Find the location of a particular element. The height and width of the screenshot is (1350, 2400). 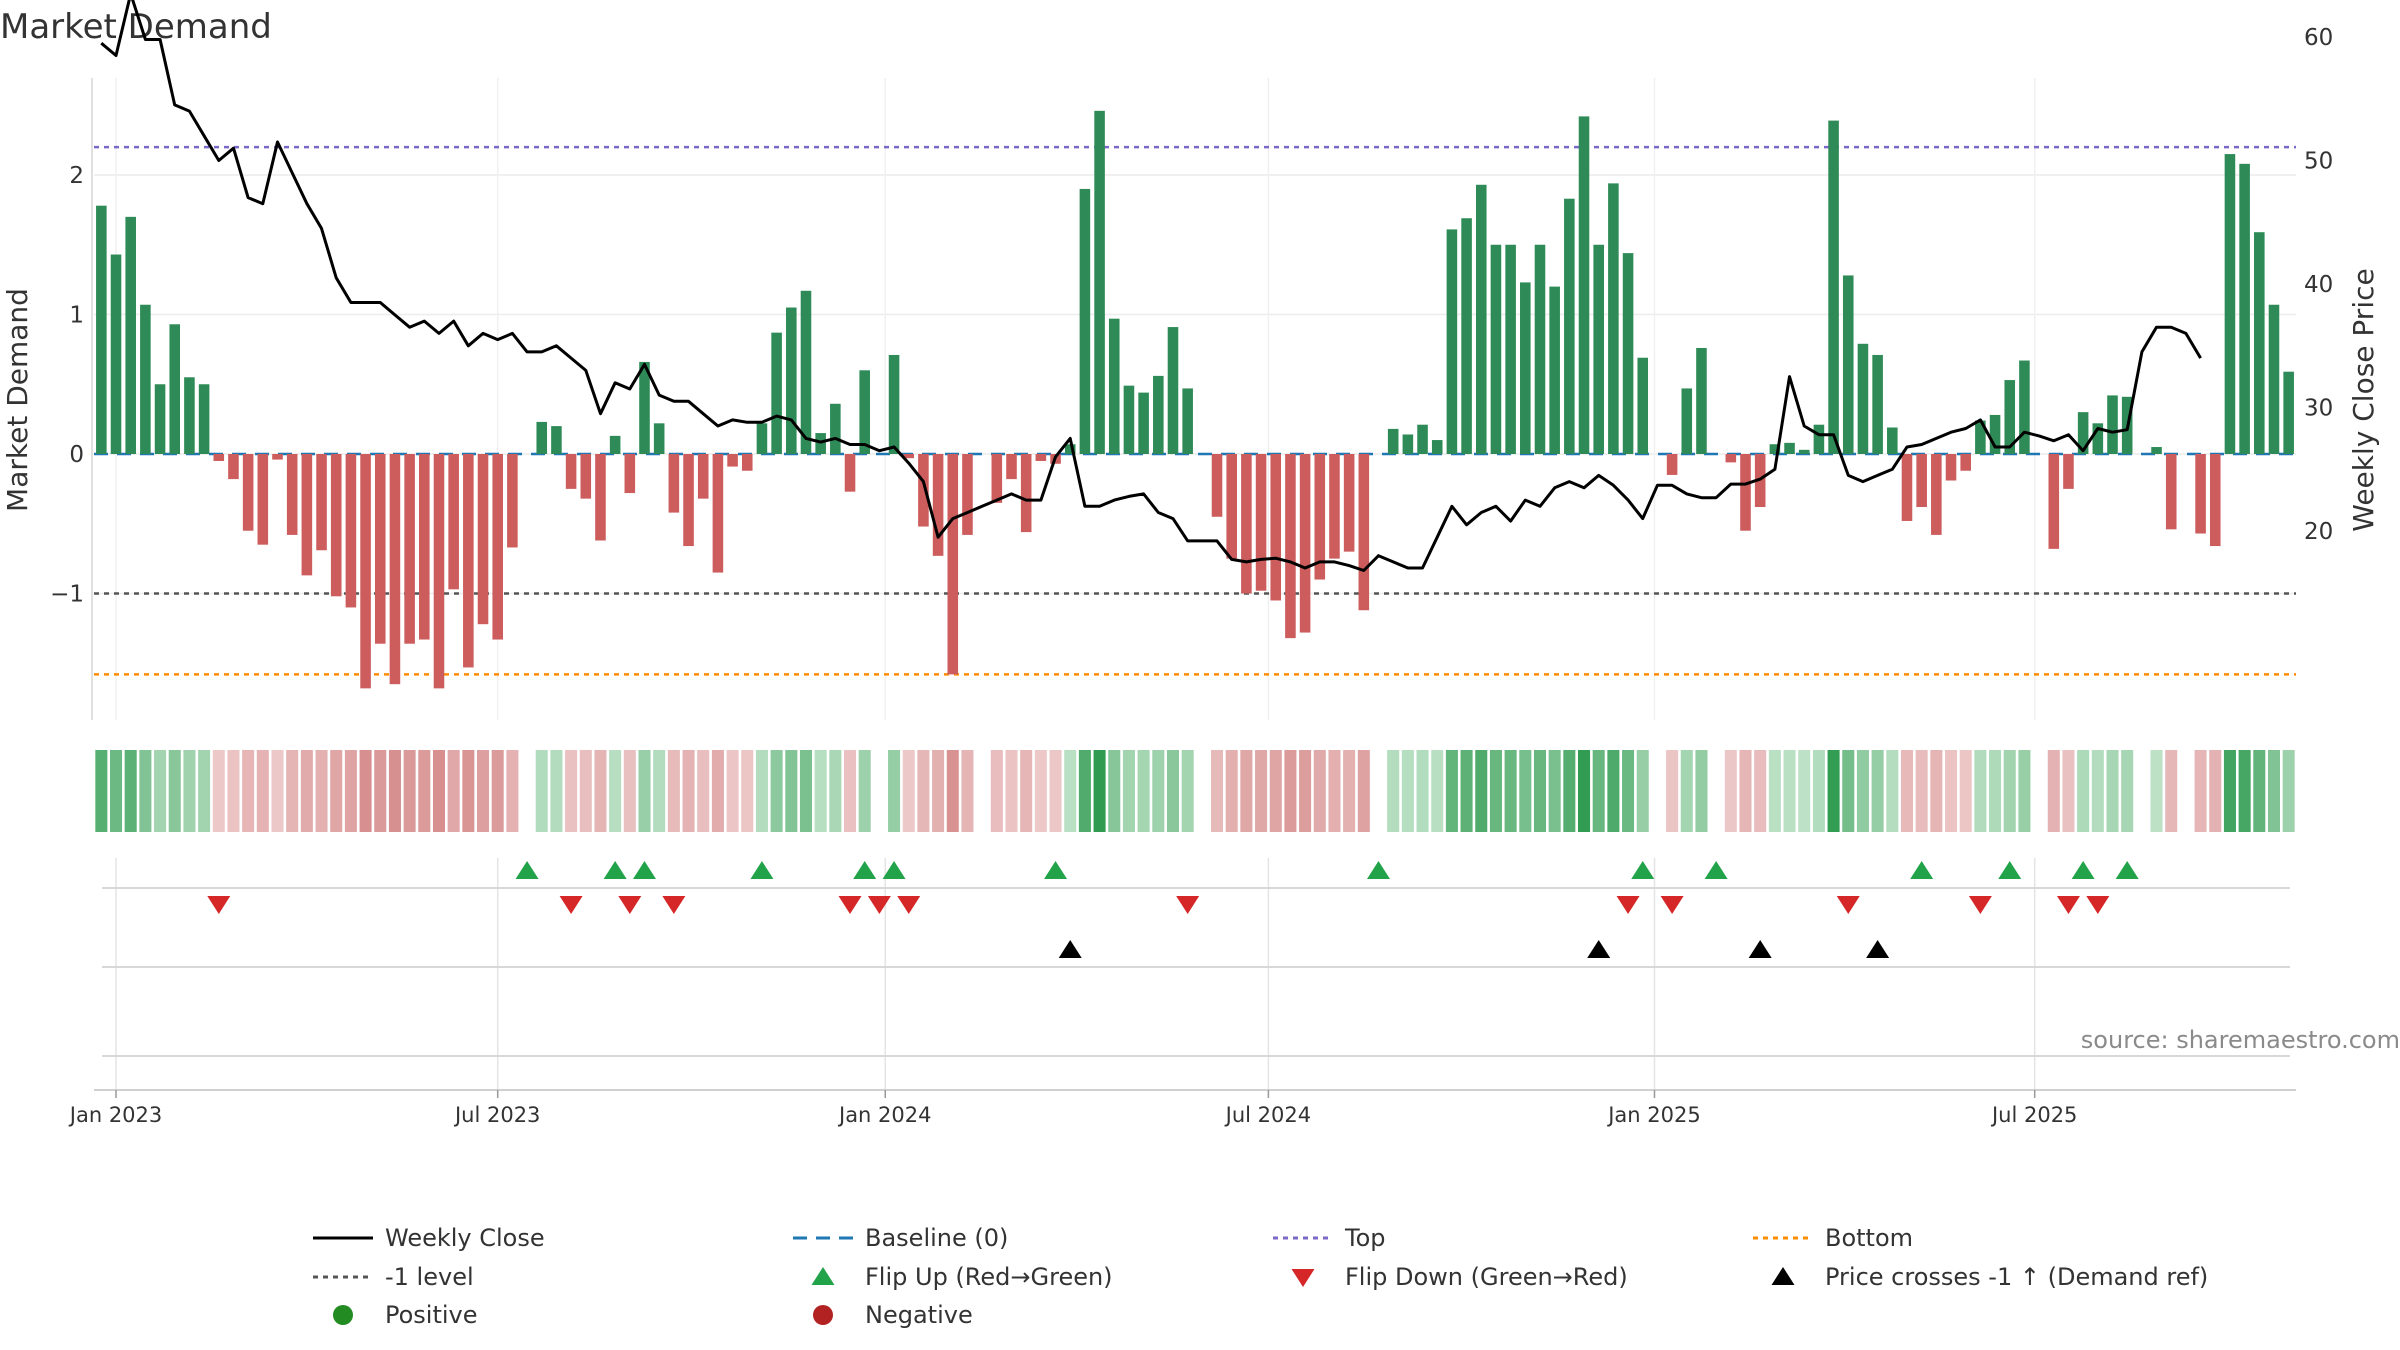

legend-label-close: Weekly Close is located at coordinates (465, 1238).